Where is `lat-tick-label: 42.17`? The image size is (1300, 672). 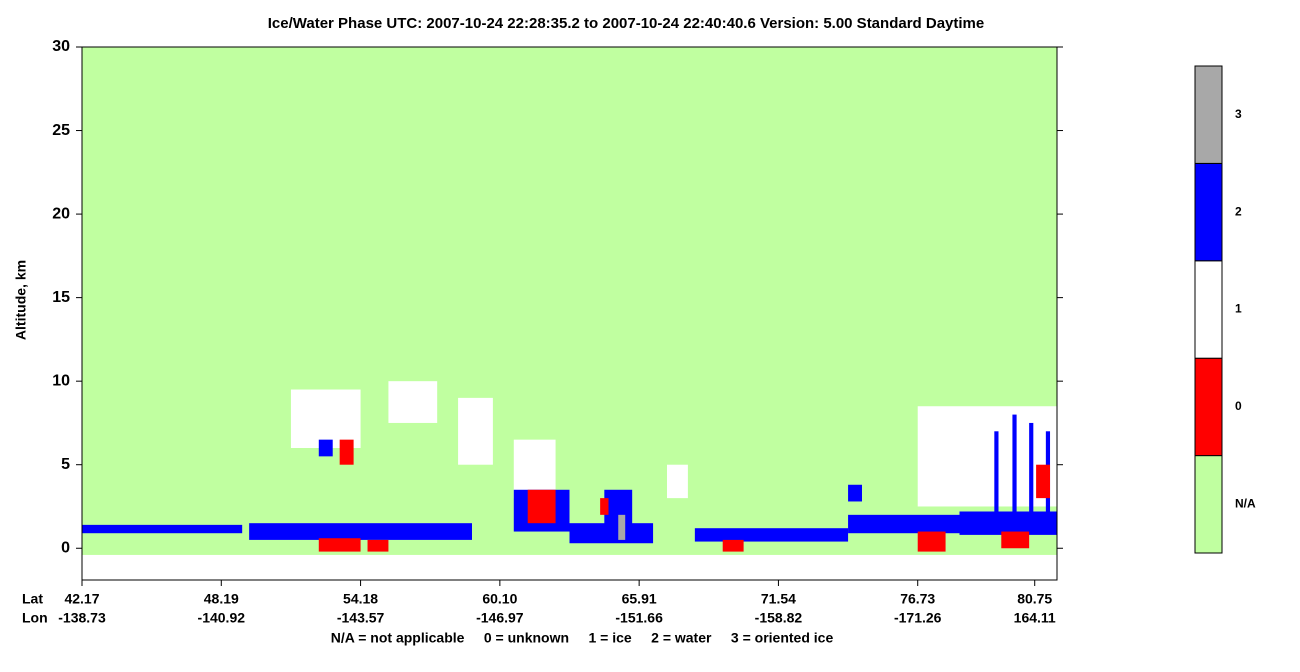
lat-tick-label: 42.17 is located at coordinates (81, 599).